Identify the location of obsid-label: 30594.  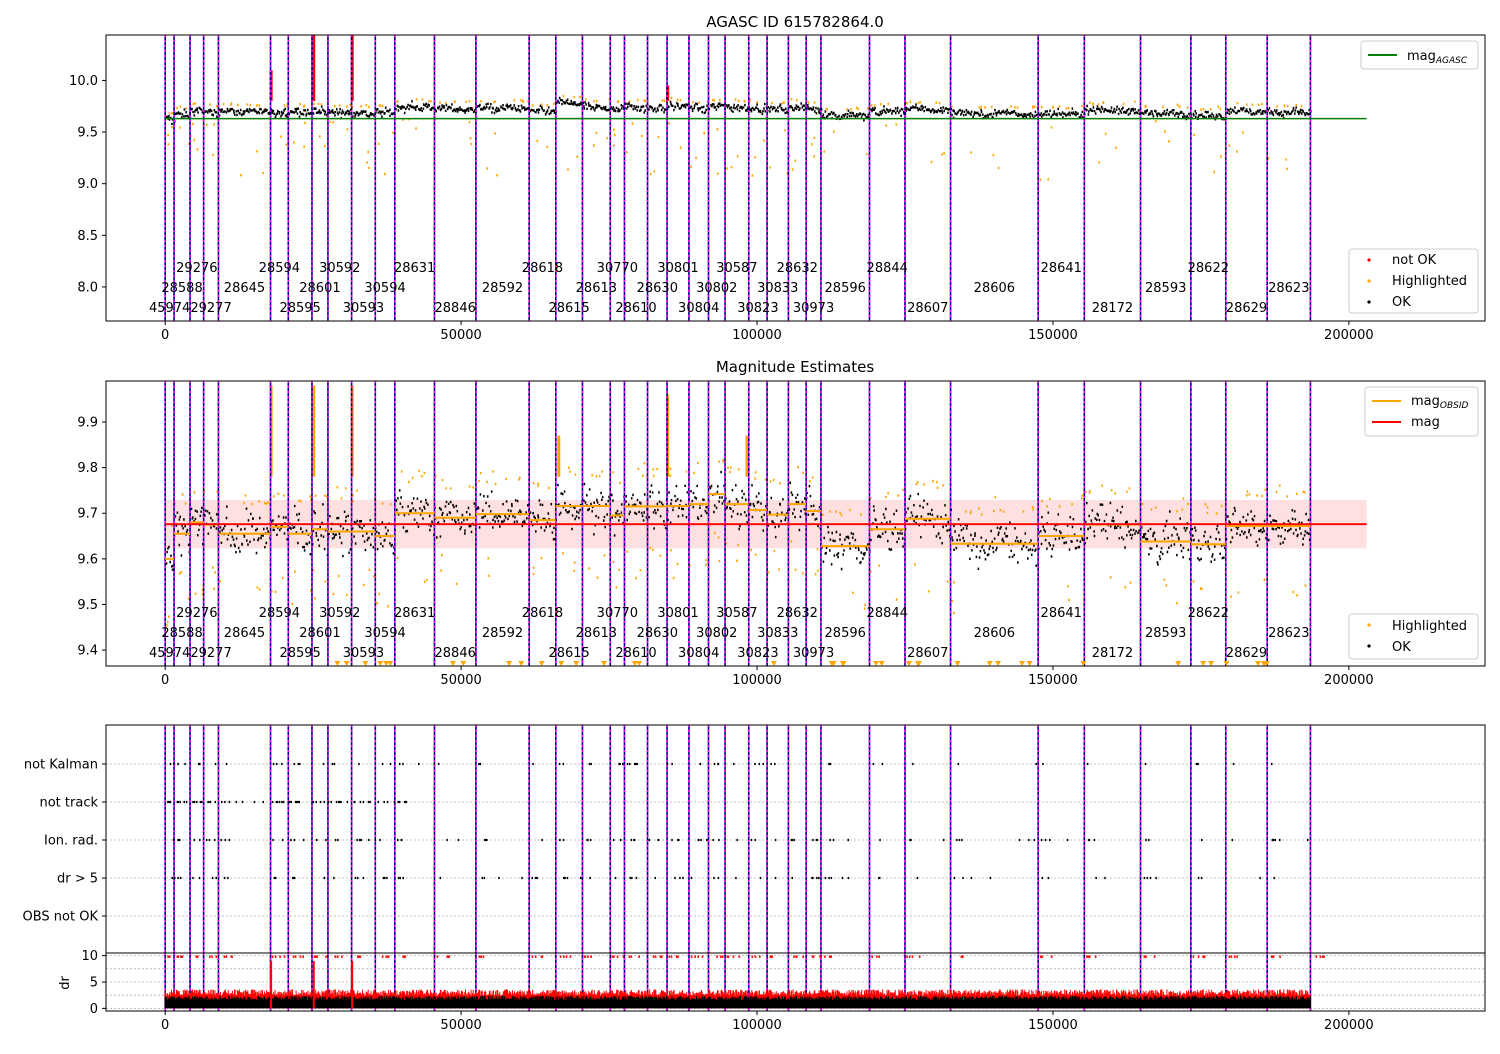
(384, 288).